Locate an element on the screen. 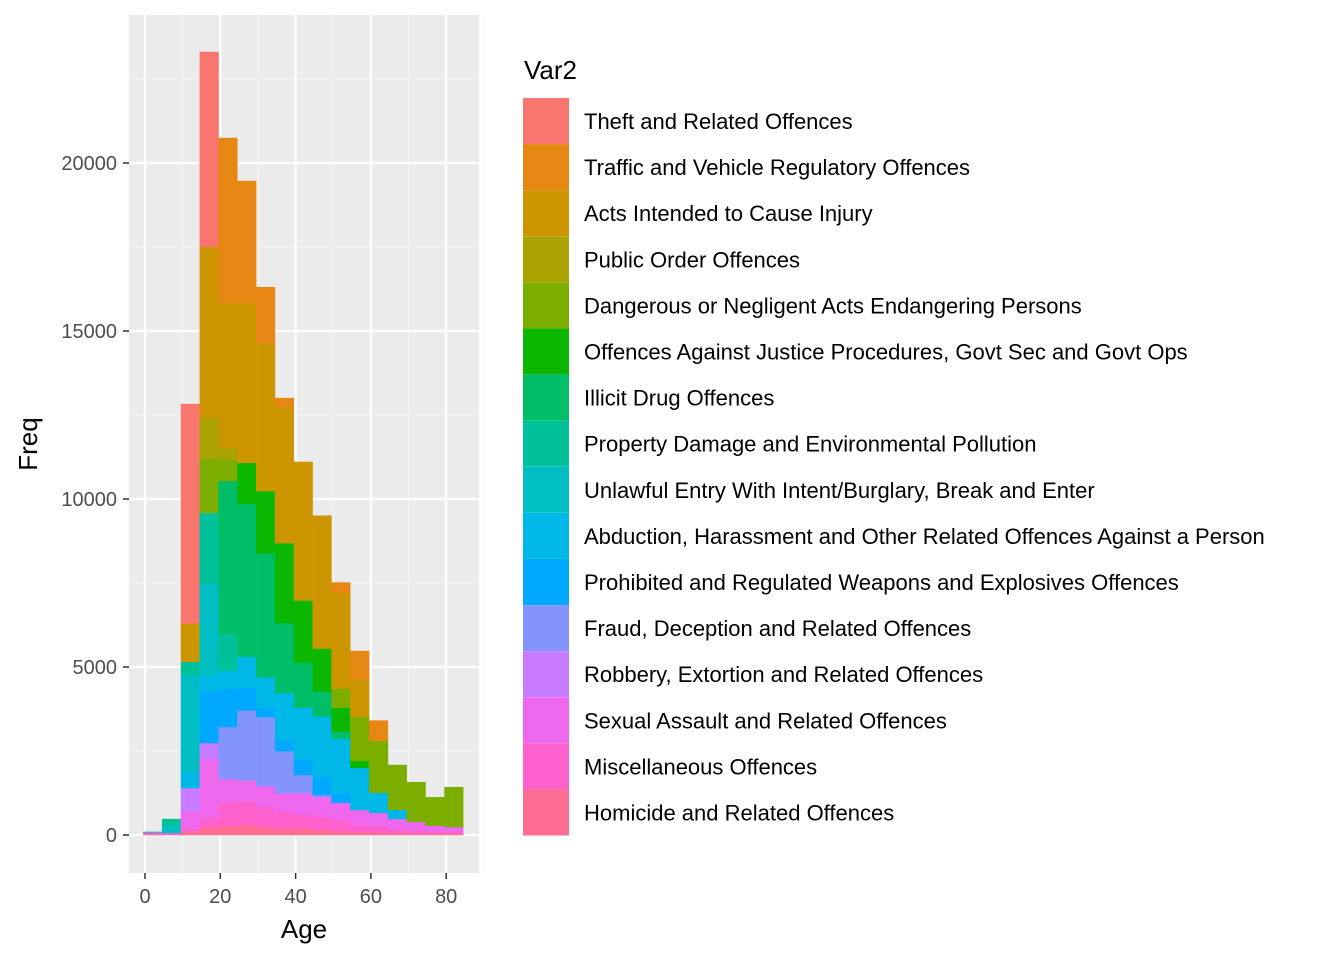 This screenshot has width=1344, height=960. legend-label: Fraud, Deception and Related Offences is located at coordinates (777, 628).